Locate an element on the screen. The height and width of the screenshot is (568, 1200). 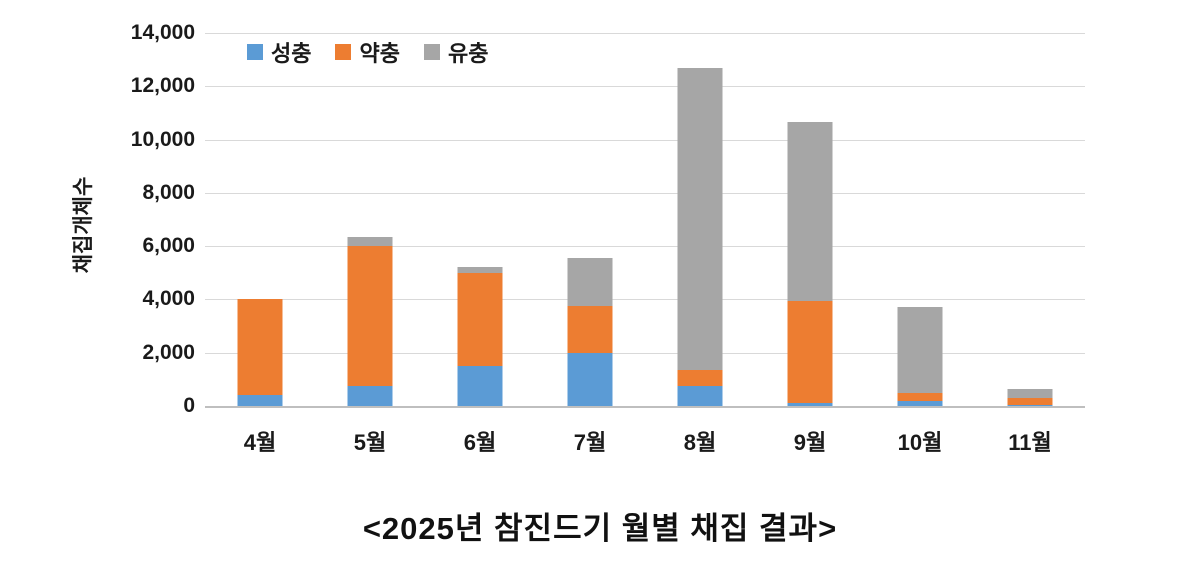
legend: 성충 약충 유충 is located at coordinates (367, 52).